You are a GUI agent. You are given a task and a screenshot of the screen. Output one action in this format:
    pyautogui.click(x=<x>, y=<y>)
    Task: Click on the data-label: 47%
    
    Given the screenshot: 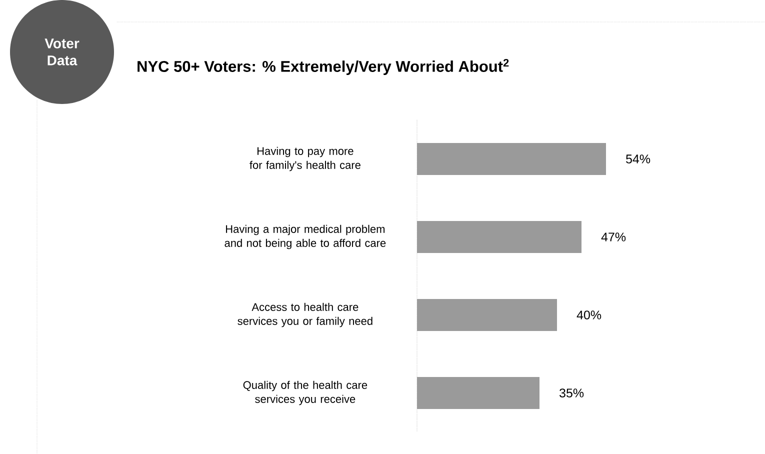 What is the action you would take?
    pyautogui.click(x=613, y=237)
    